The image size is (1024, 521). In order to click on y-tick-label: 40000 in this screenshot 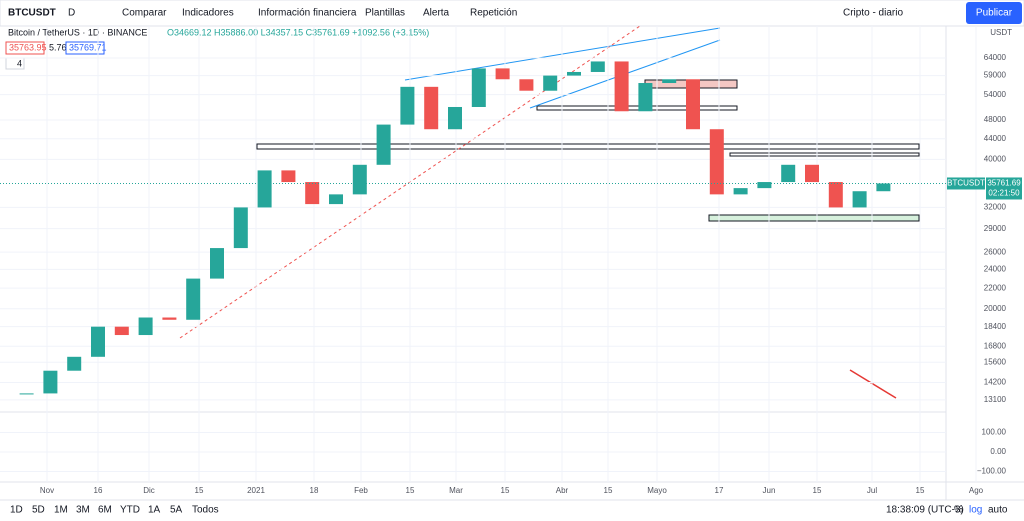, I will do `click(995, 158)`.